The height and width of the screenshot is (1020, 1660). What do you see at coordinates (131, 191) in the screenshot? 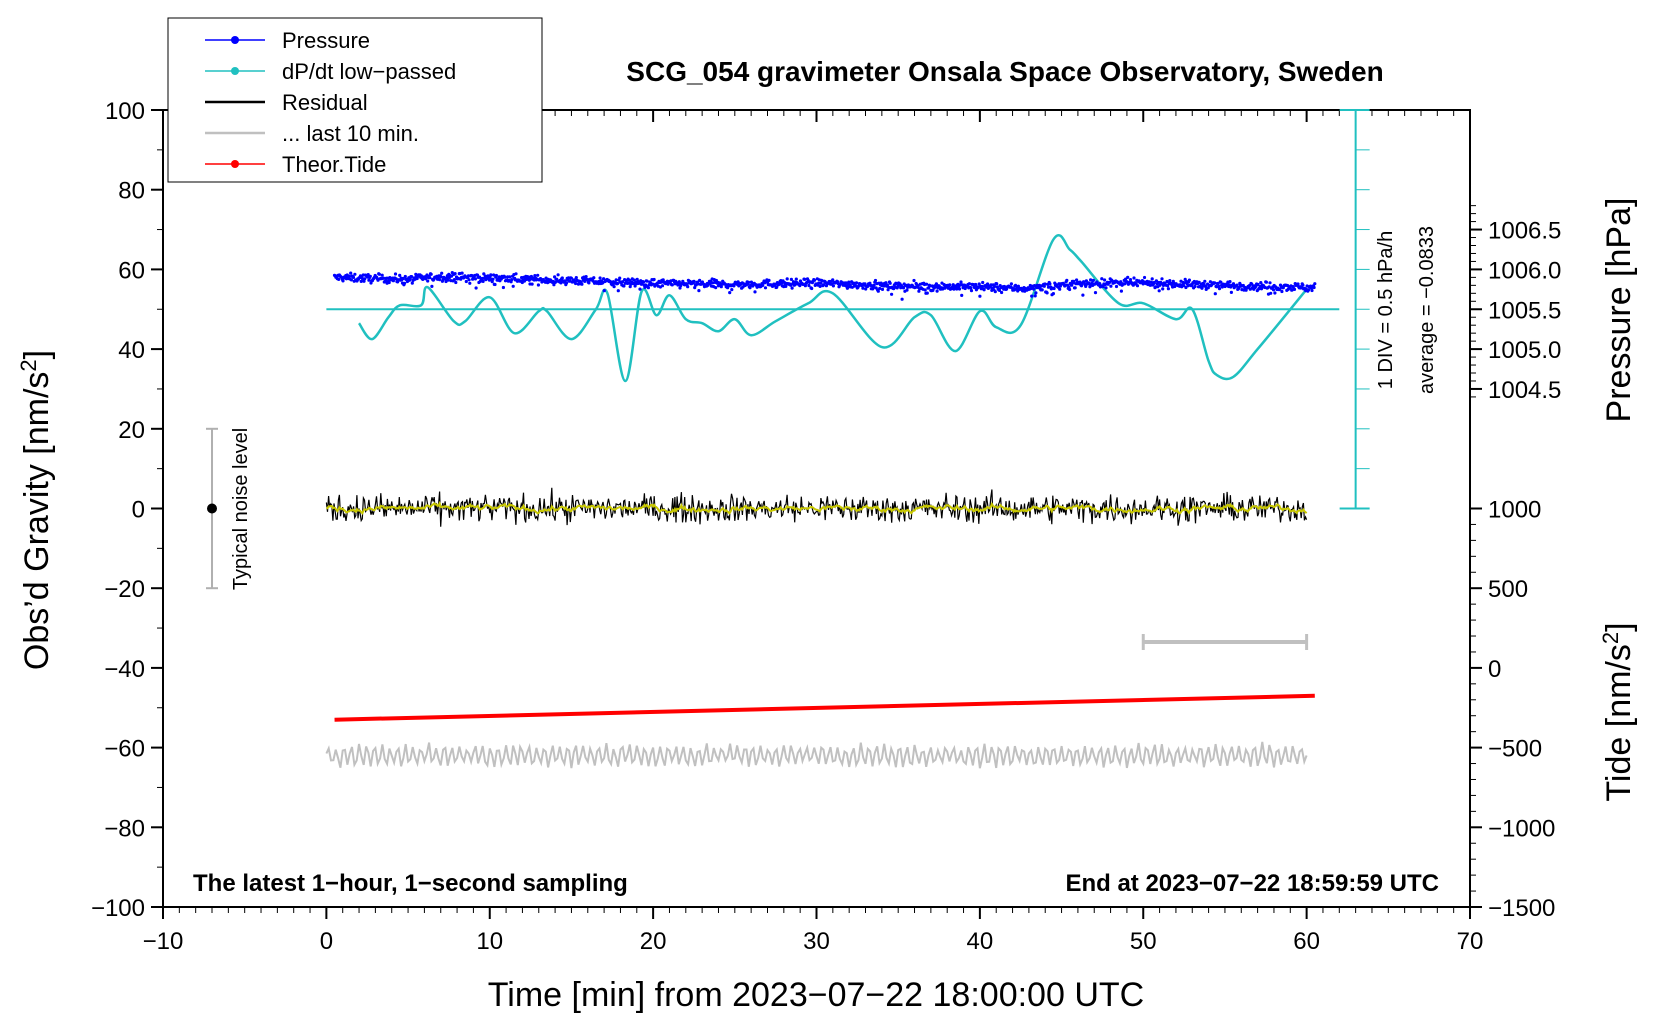
I see `y-tick-label: 80` at bounding box center [131, 191].